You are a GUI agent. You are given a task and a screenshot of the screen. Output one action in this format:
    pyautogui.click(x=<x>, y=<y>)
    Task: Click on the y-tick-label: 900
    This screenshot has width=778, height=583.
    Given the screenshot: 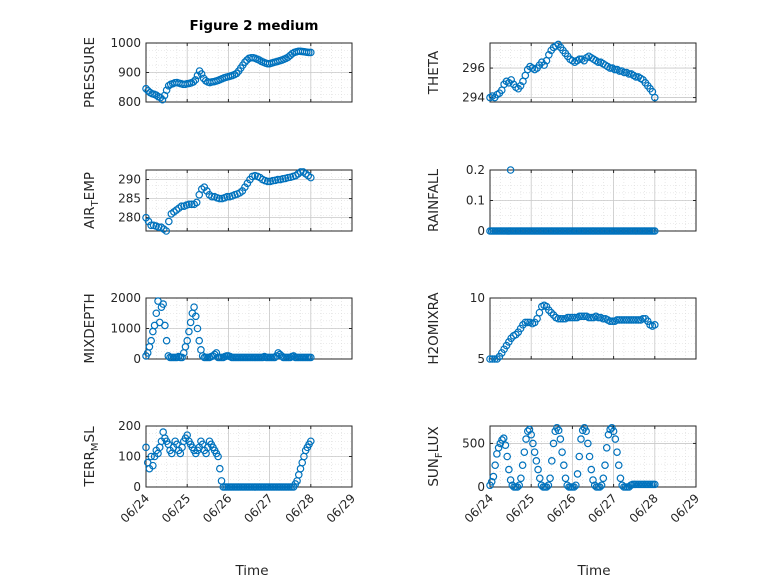 What is the action you would take?
    pyautogui.click(x=129, y=73)
    